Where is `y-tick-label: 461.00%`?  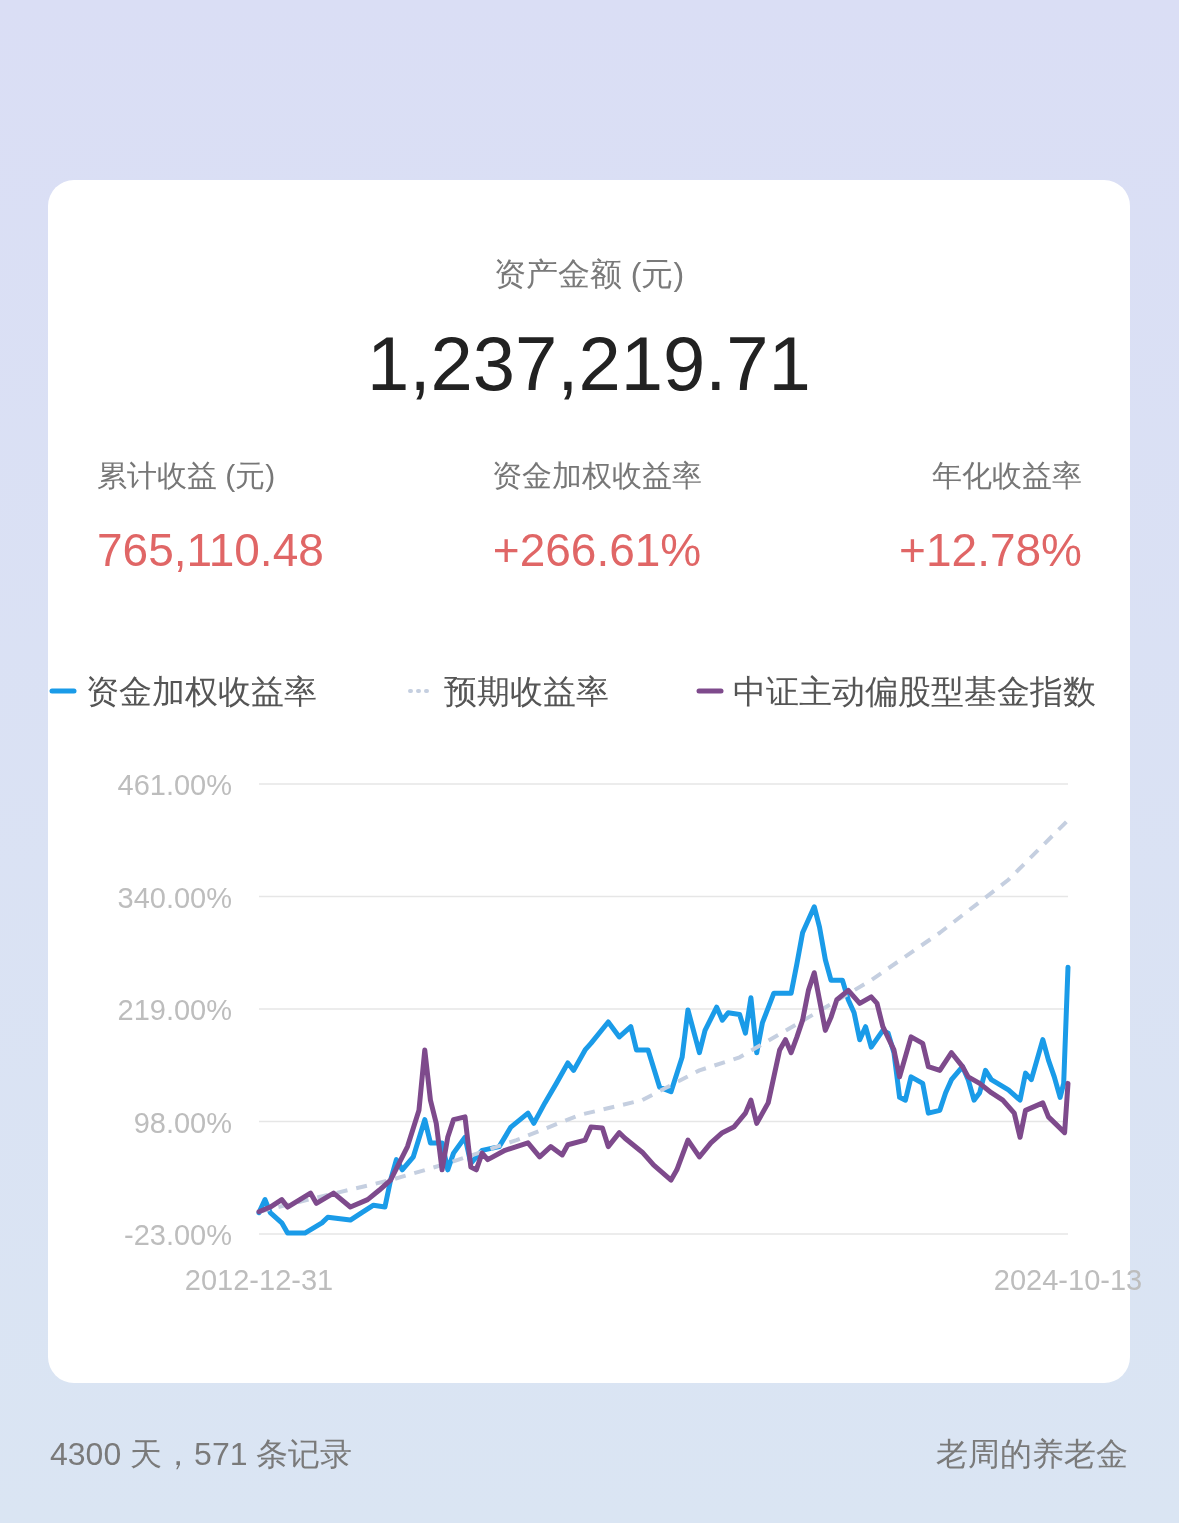
y-tick-label: 461.00% is located at coordinates (174, 785).